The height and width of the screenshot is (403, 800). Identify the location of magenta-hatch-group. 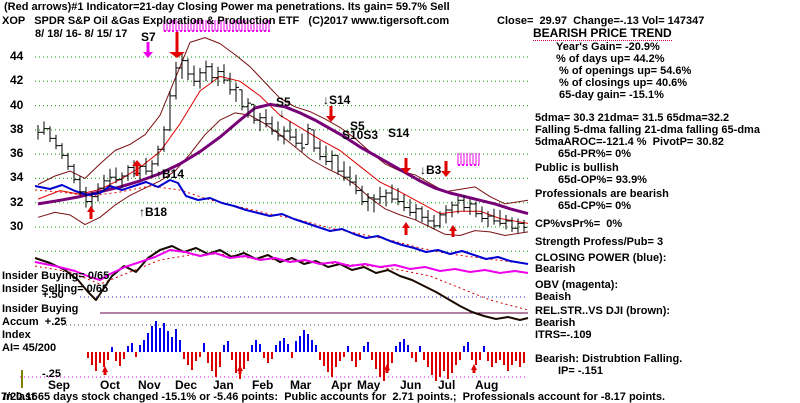
(321, 93).